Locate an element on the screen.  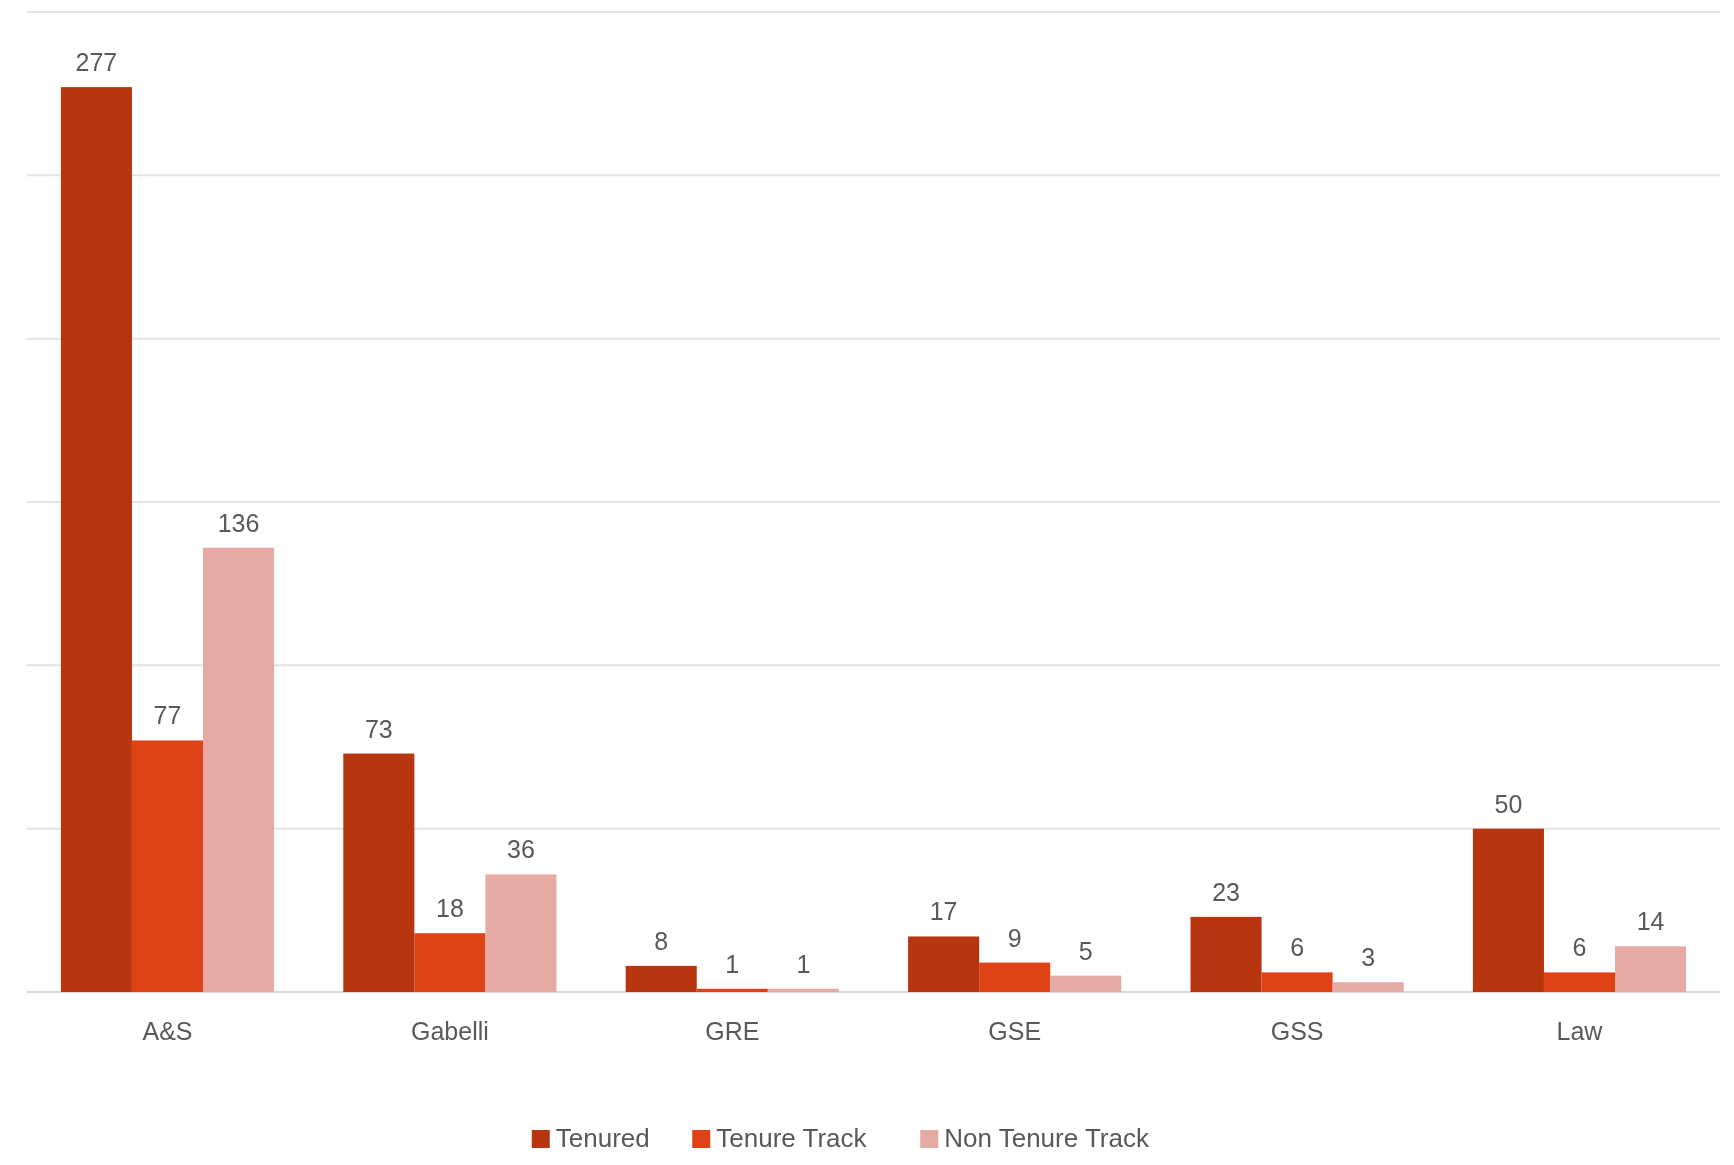
data-label: 3 is located at coordinates (1368, 957).